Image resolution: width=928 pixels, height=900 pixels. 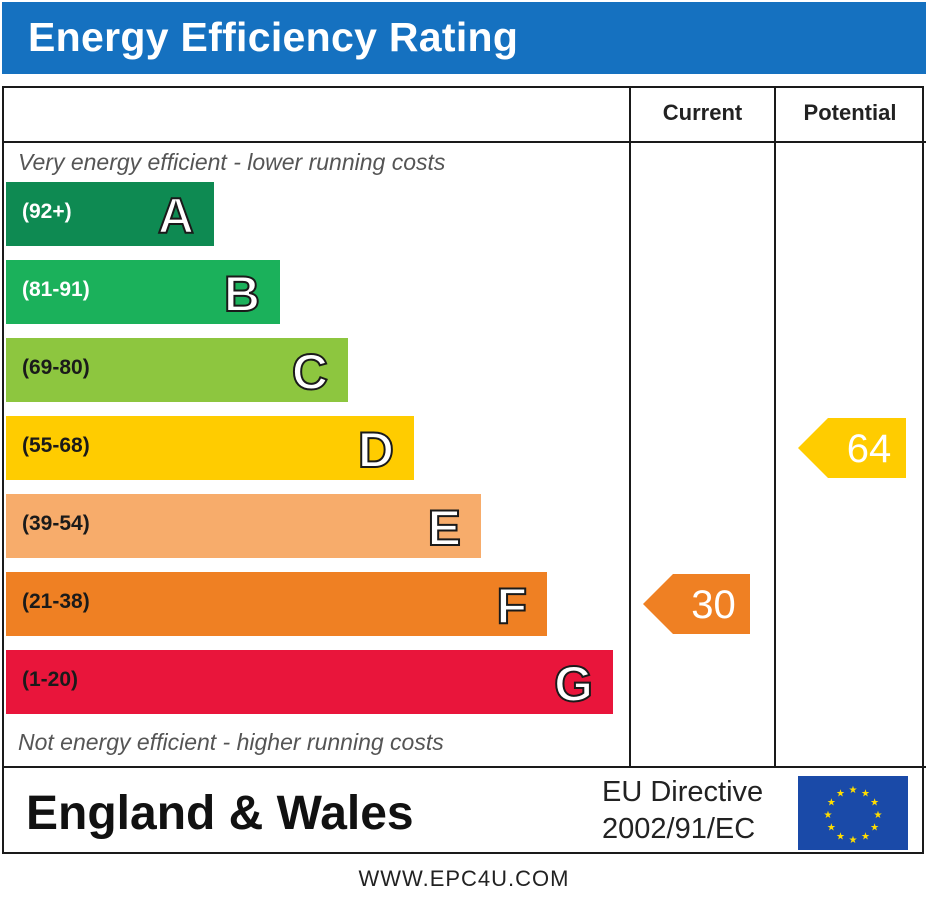 I want to click on eu-flag-background, so click(x=853, y=813).